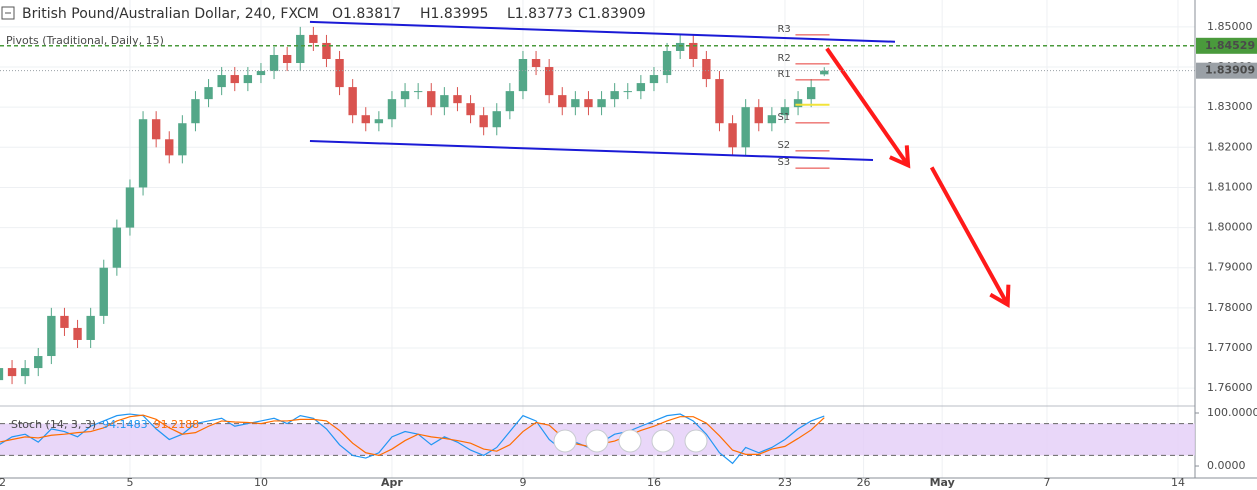 The height and width of the screenshot is (490, 1257). Describe the element at coordinates (1046, 482) in the screenshot. I see `x-tick-label: 7` at that location.